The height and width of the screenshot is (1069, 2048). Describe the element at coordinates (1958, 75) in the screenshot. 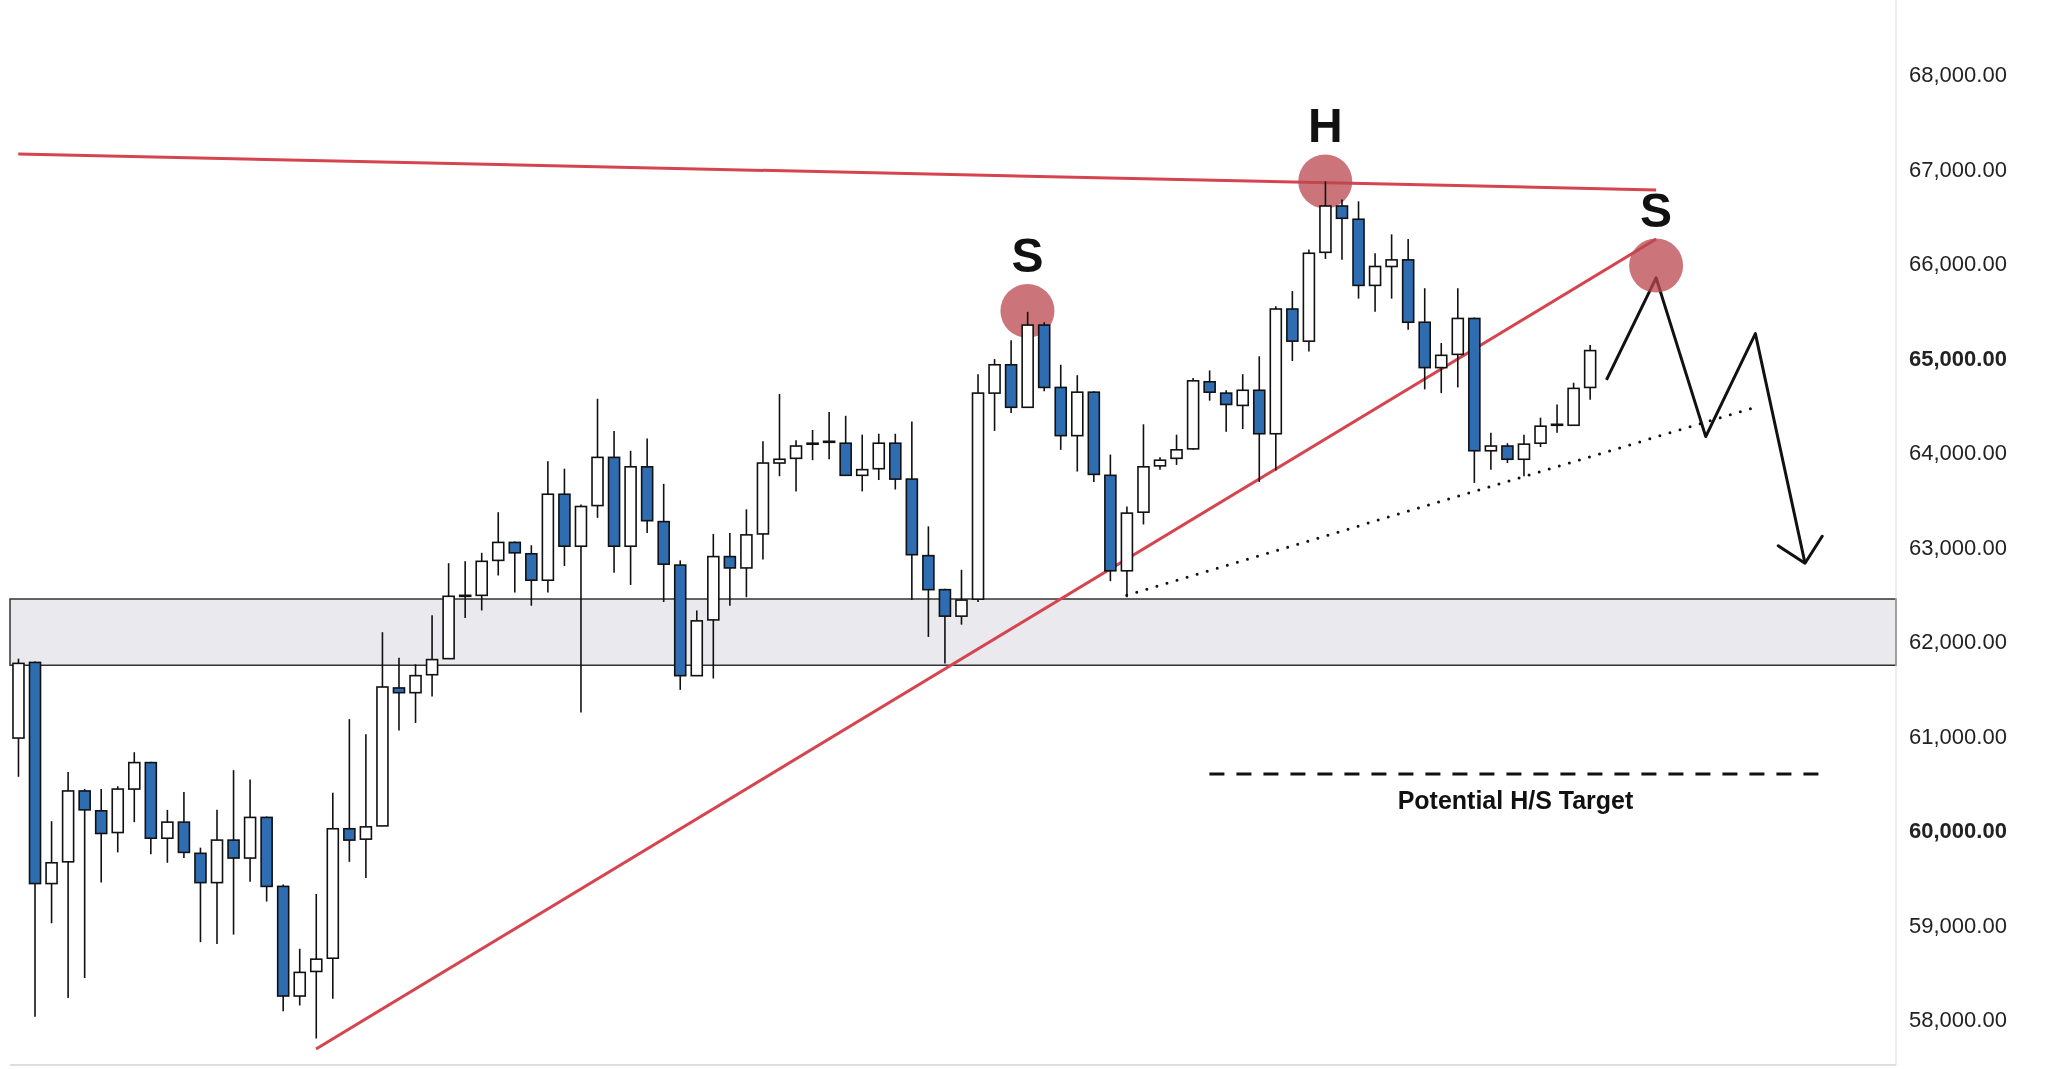

I see `y-tick-label: 68,000.00` at that location.